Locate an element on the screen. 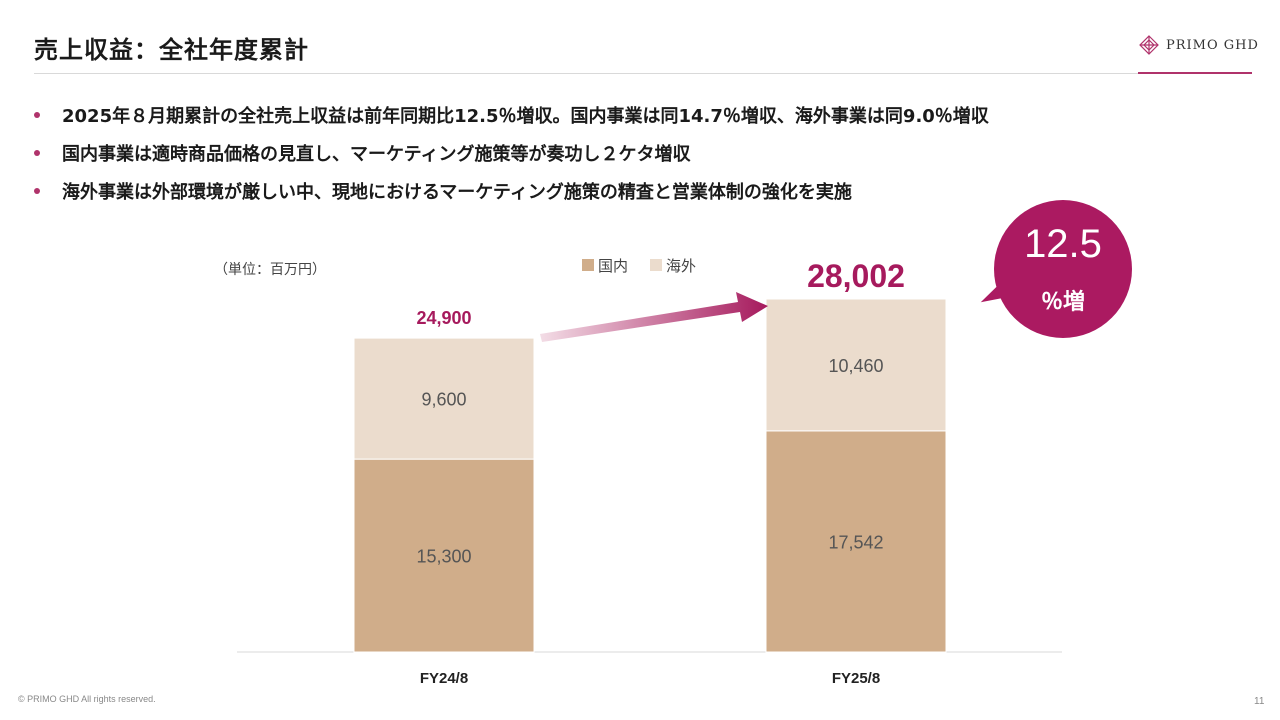 Image resolution: width=1280 pixels, height=720 pixels. x-tick-label: FY24/8 is located at coordinates (444, 678).